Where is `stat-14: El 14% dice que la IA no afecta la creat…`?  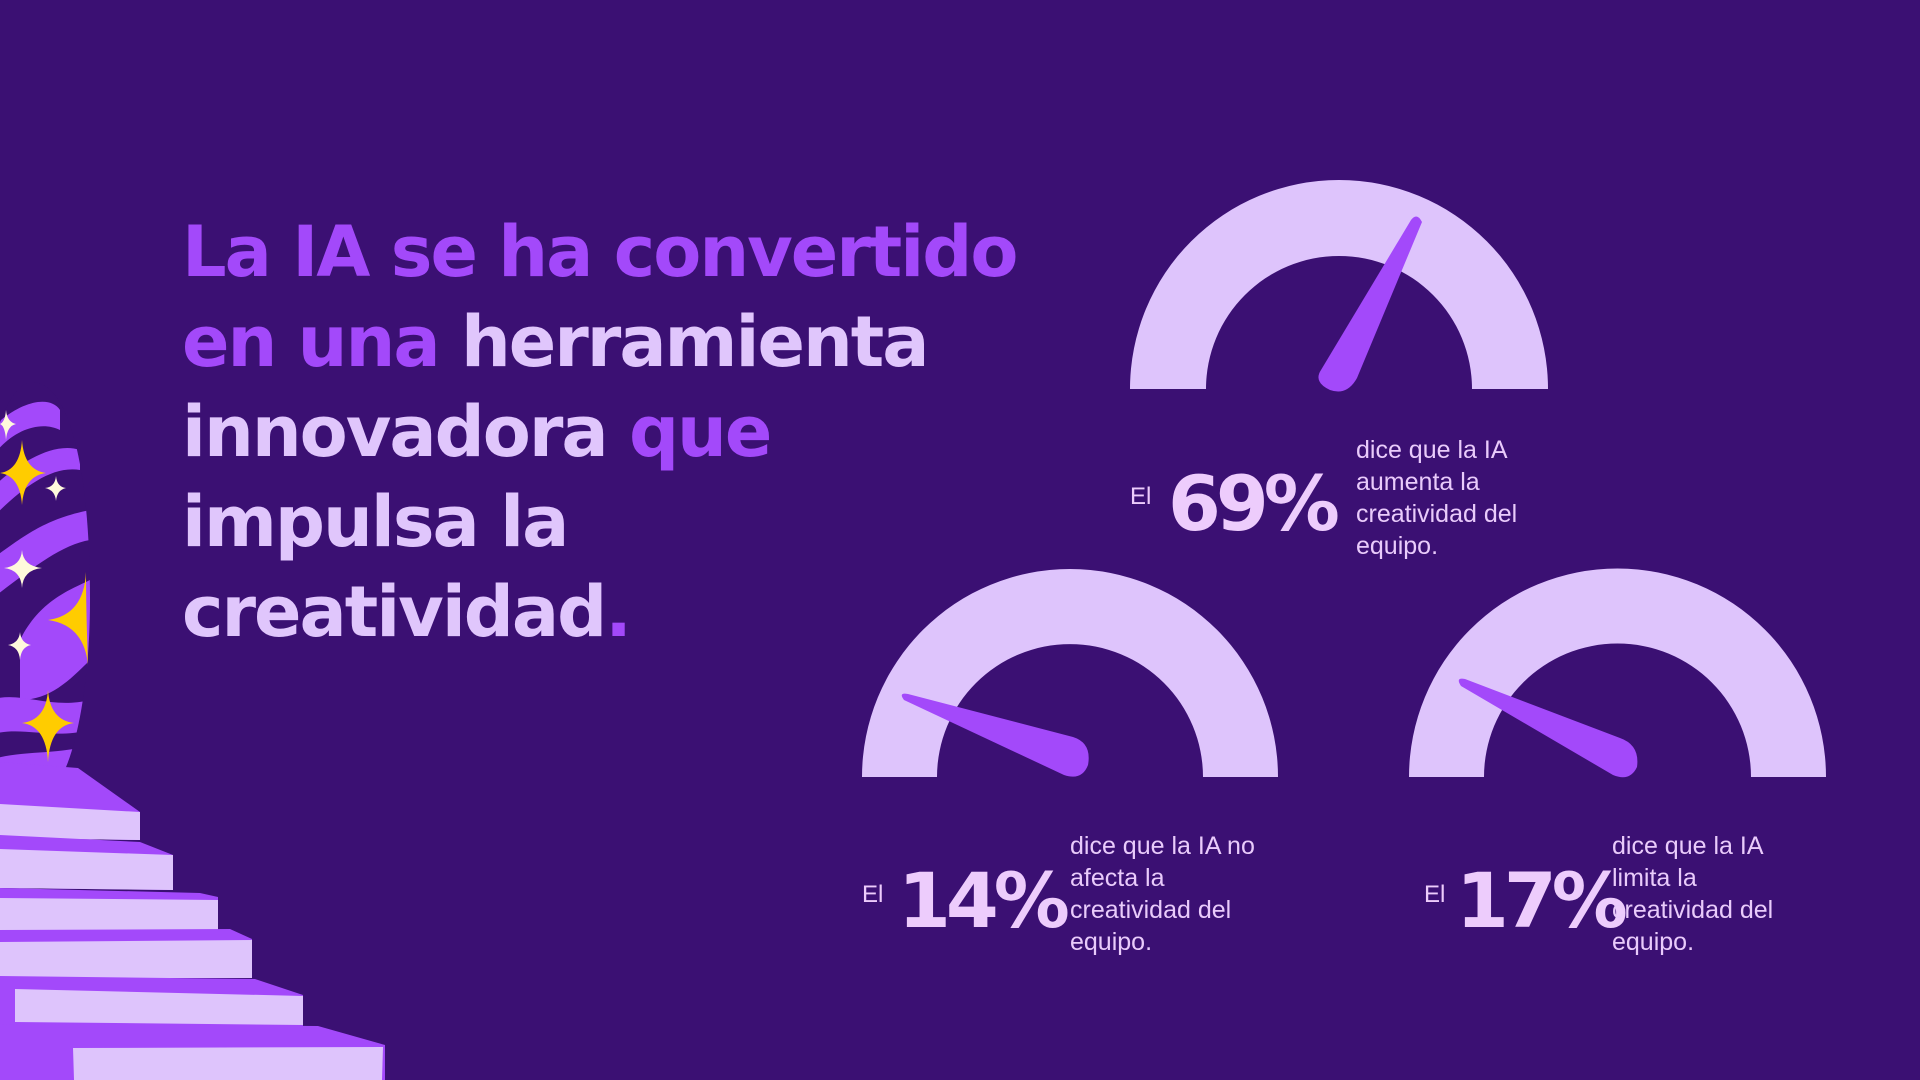
stat-14: El 14% dice que la IA no afecta la creat… is located at coordinates (1072, 900).